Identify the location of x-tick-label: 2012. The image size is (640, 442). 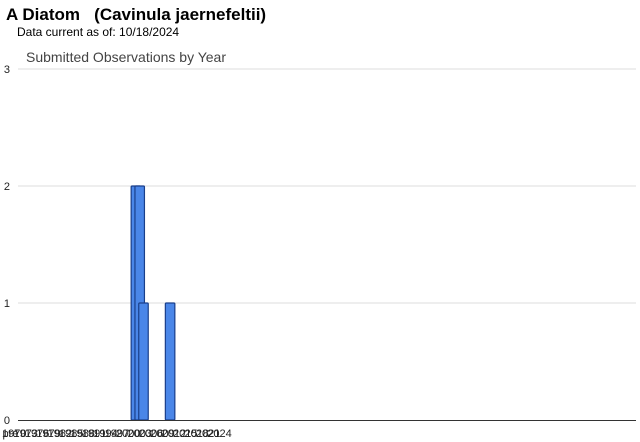
(174, 434).